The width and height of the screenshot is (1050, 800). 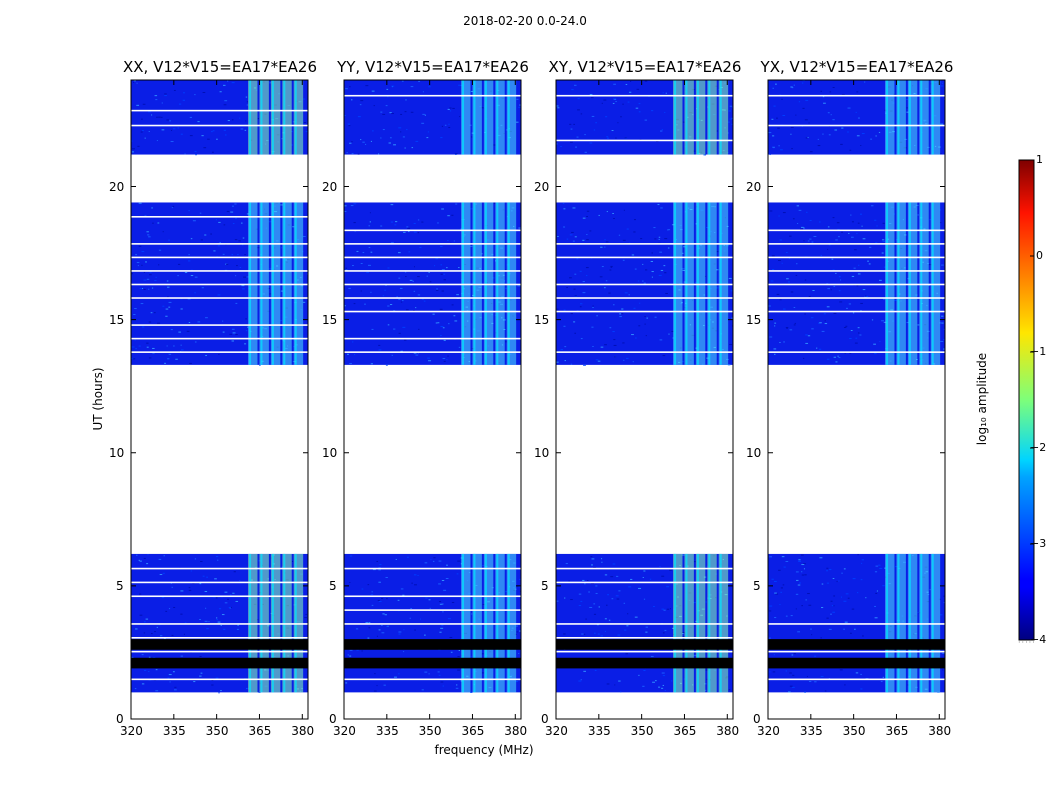 I want to click on colorbar-tick-label: −4, so click(x=1038, y=639).